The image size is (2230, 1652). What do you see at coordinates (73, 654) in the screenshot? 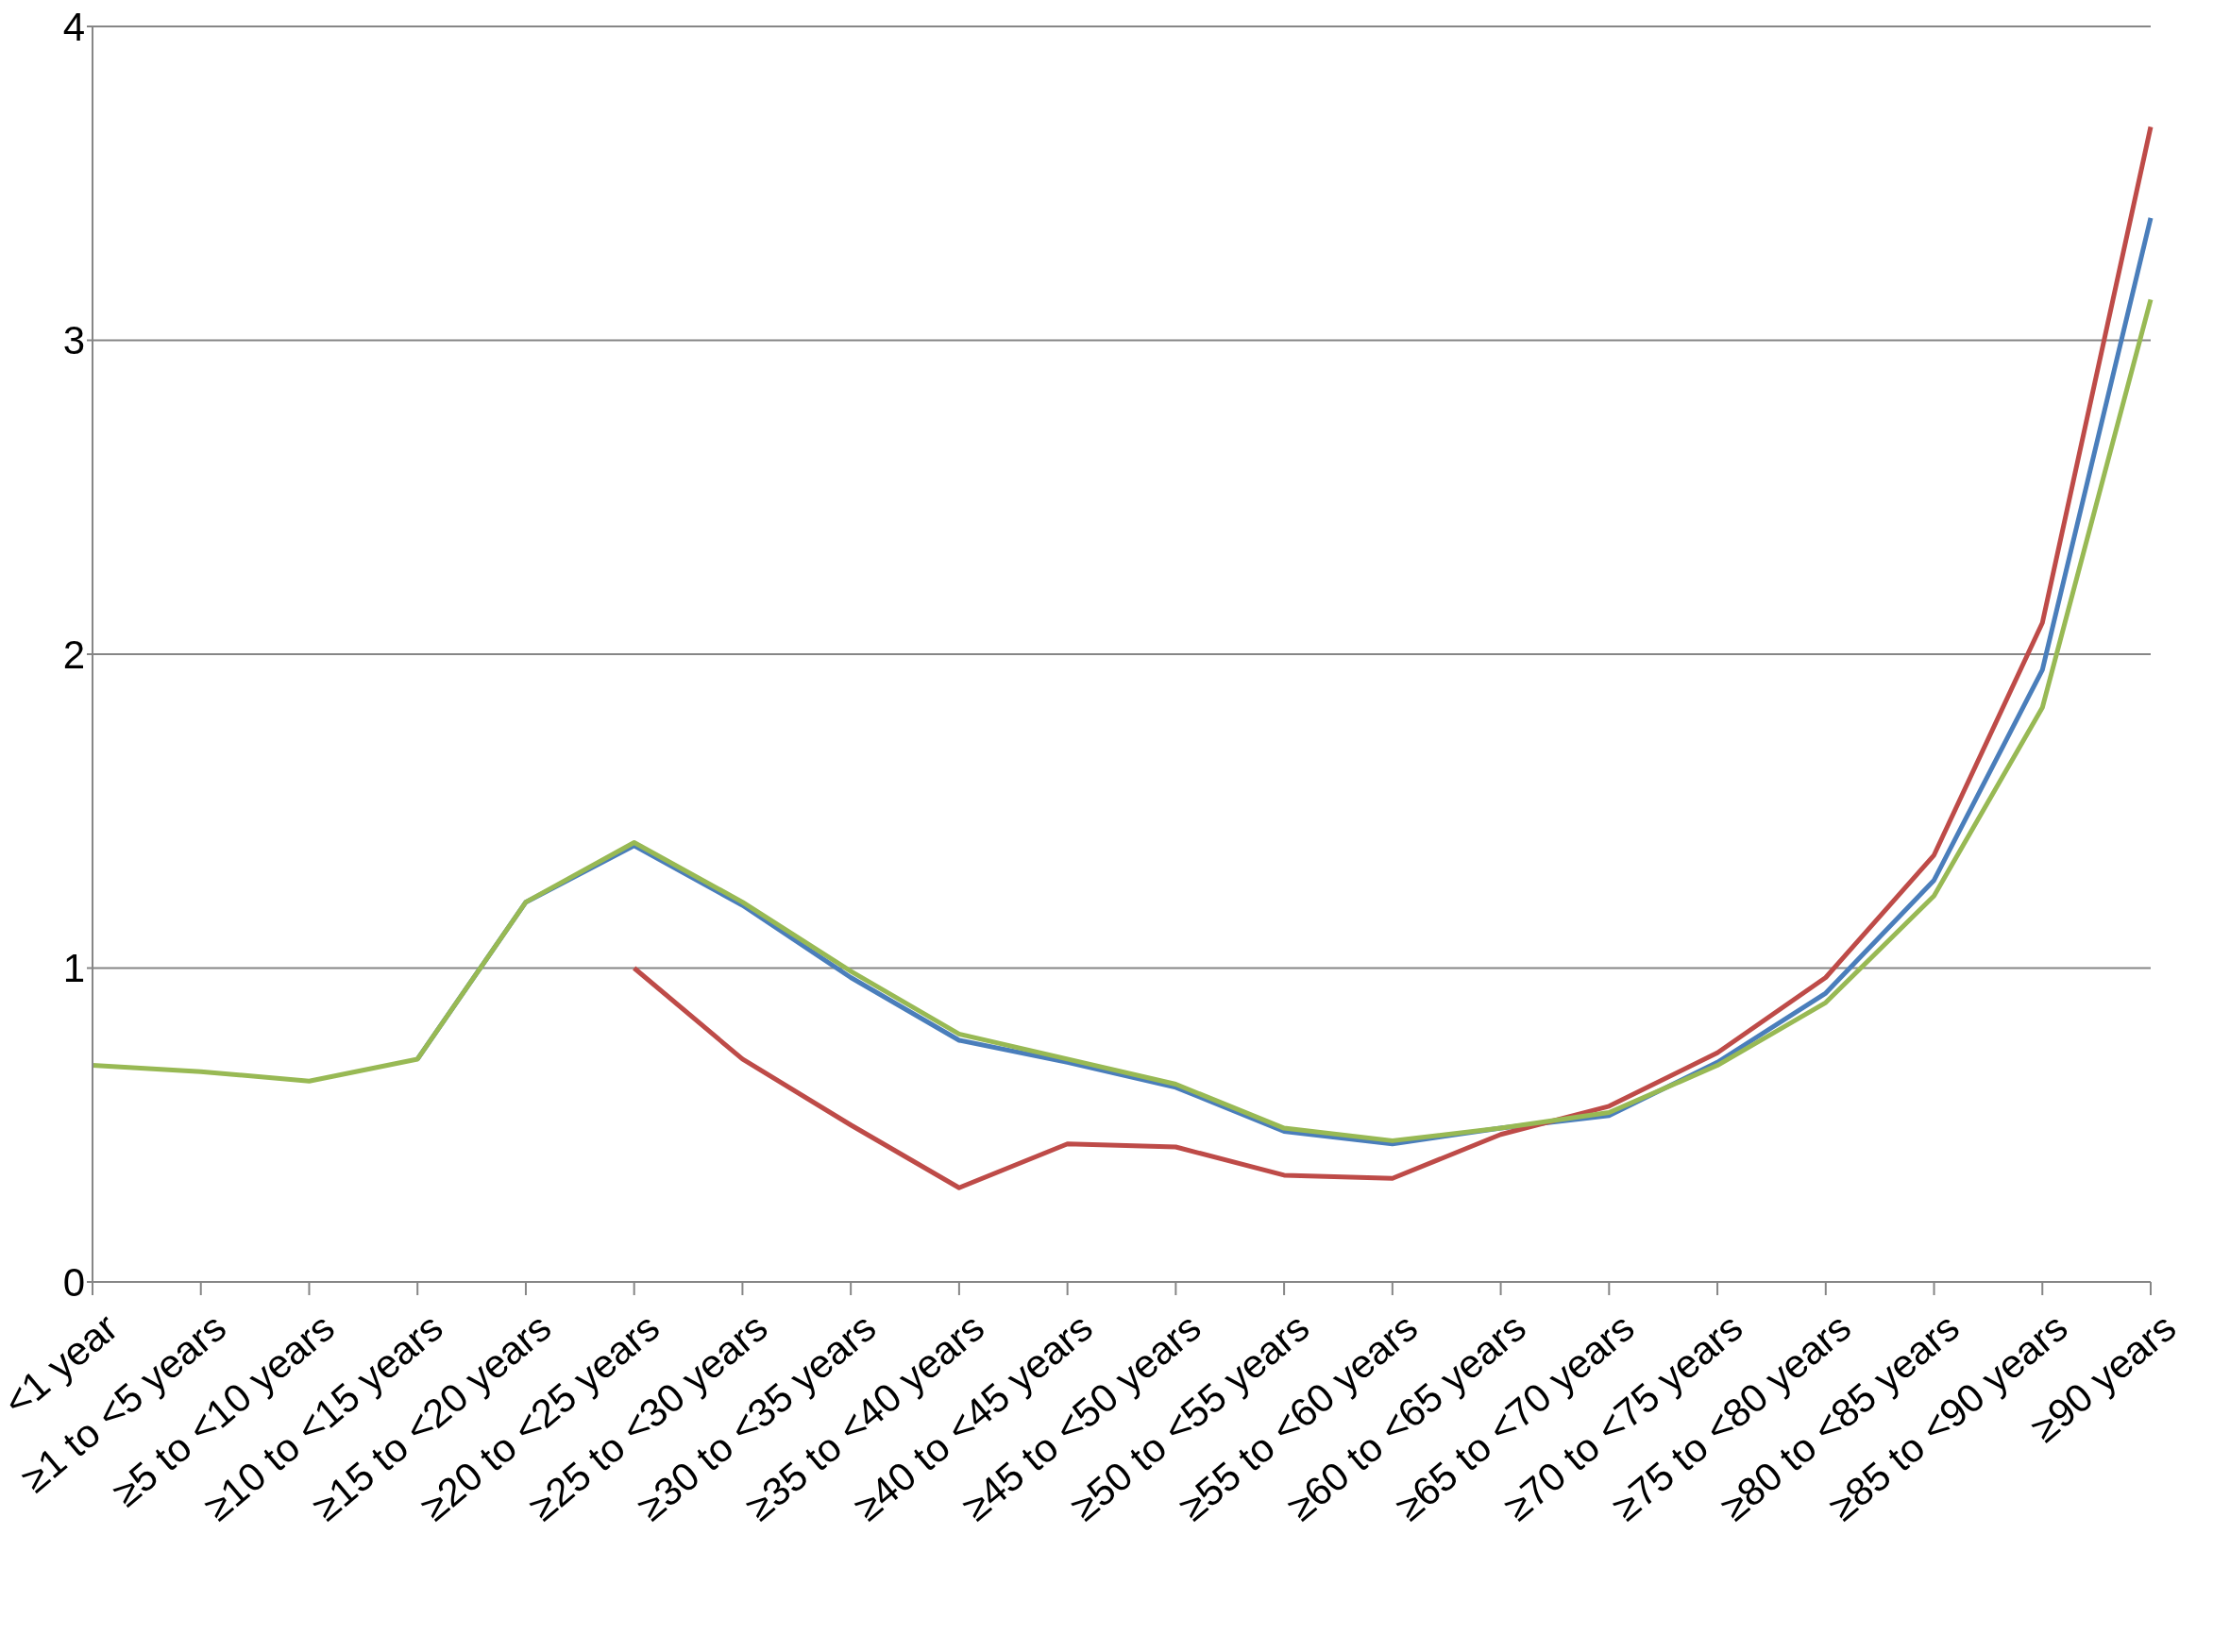
I see `y-tick-label: 2` at bounding box center [73, 654].